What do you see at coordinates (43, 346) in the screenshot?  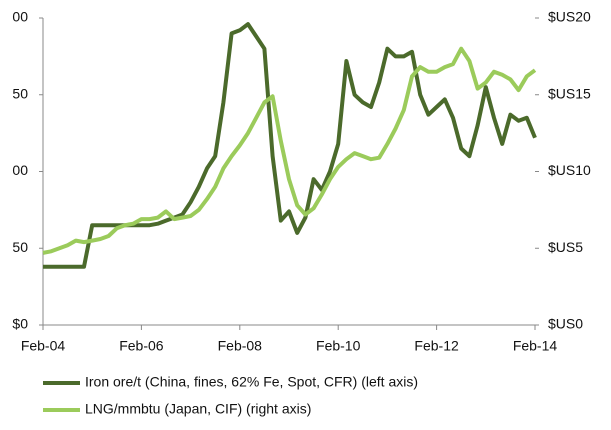 I see `x-tick-label: Feb-04` at bounding box center [43, 346].